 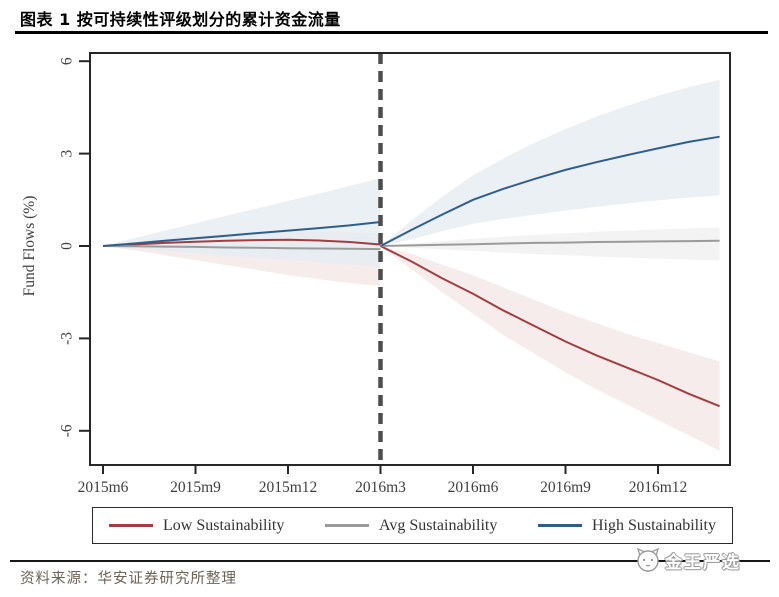 What do you see at coordinates (438, 525) in the screenshot?
I see `legend-label-avg: Avg Sustainability` at bounding box center [438, 525].